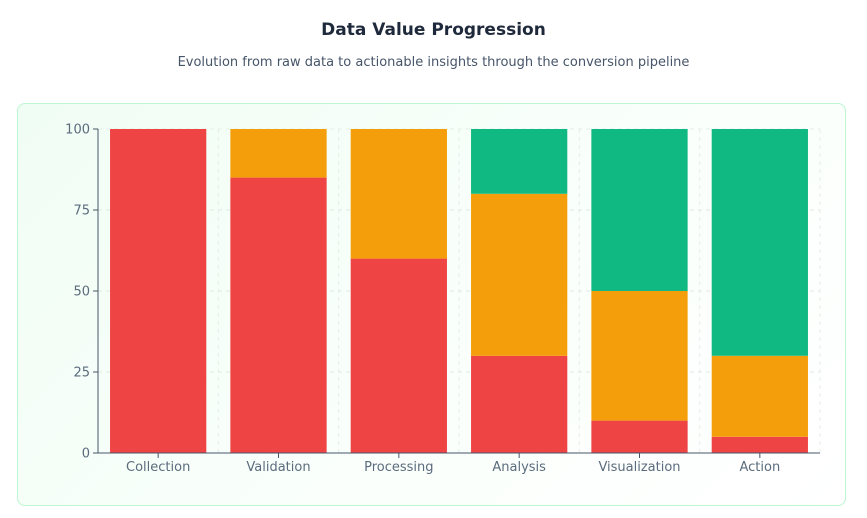 This screenshot has width=867, height=518. Describe the element at coordinates (77, 130) in the screenshot. I see `y-tick-label: 100` at that location.